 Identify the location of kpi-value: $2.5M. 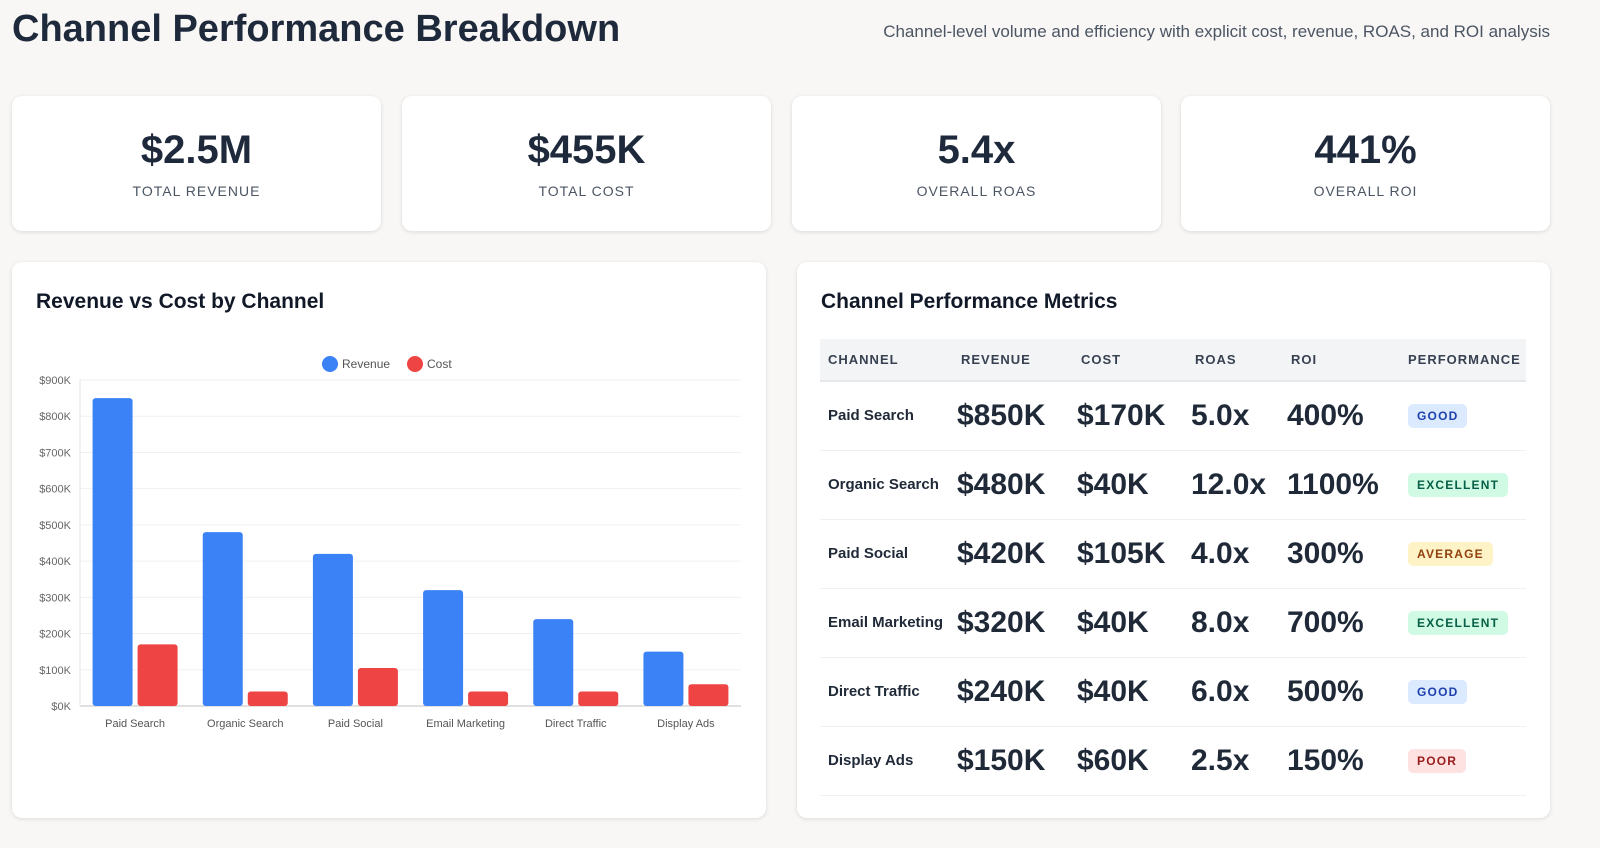
(196, 150).